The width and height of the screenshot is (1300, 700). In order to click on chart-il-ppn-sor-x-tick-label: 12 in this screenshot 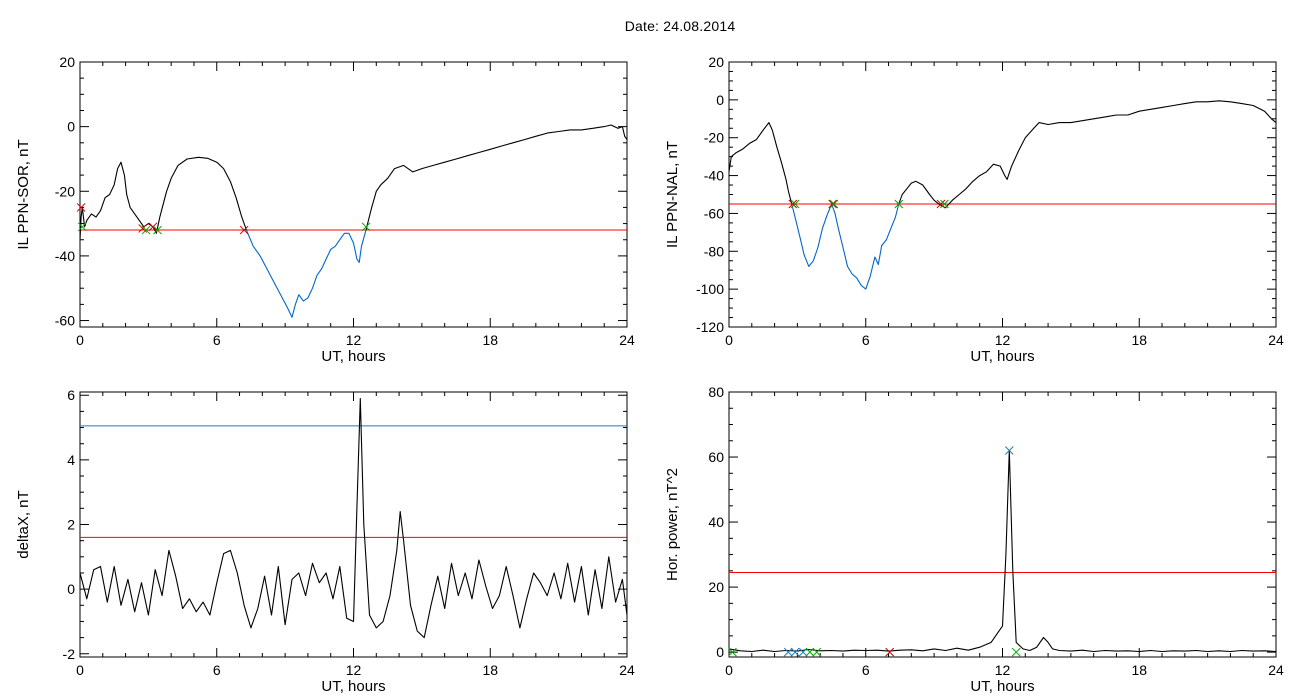, I will do `click(354, 340)`.